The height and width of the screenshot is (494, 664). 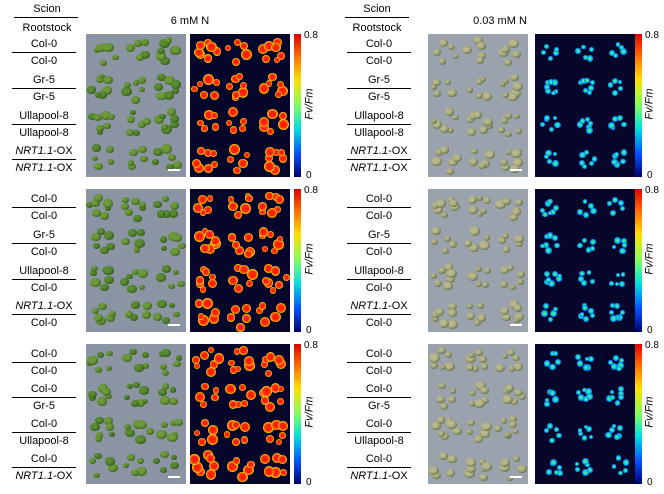 What do you see at coordinates (650, 175) in the screenshot?
I see `colorbar-min-label: 0` at bounding box center [650, 175].